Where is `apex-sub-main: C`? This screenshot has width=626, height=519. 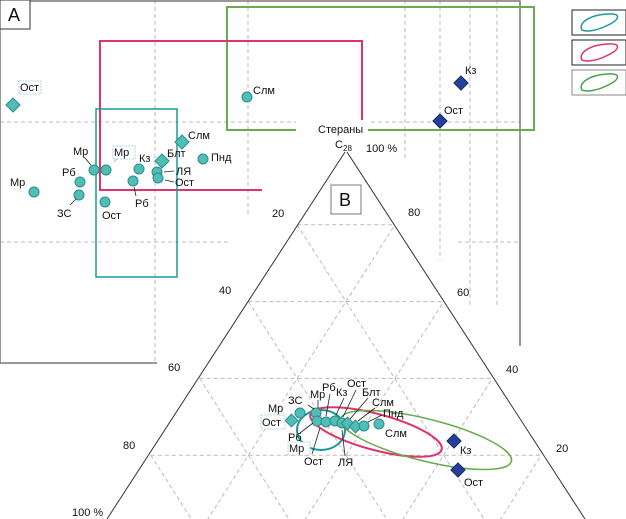 apex-sub-main: C is located at coordinates (339, 145).